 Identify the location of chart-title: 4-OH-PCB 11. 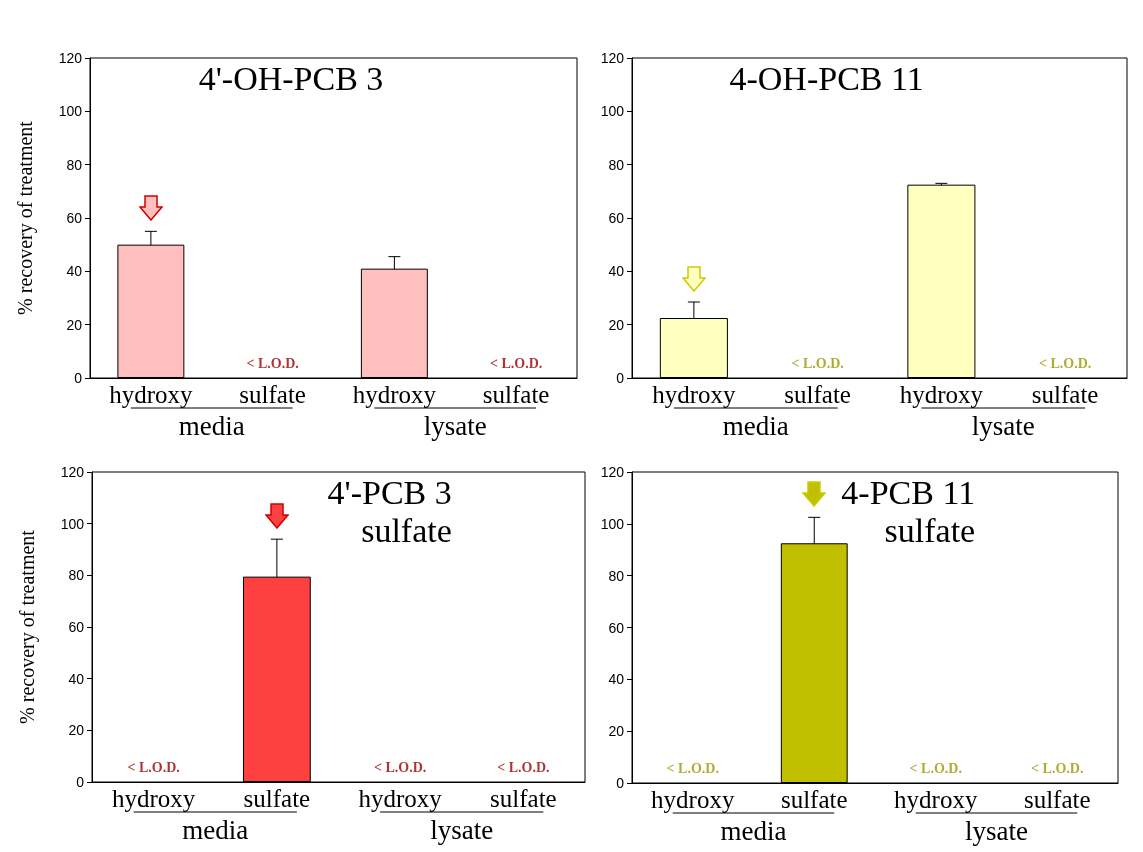
(826, 78).